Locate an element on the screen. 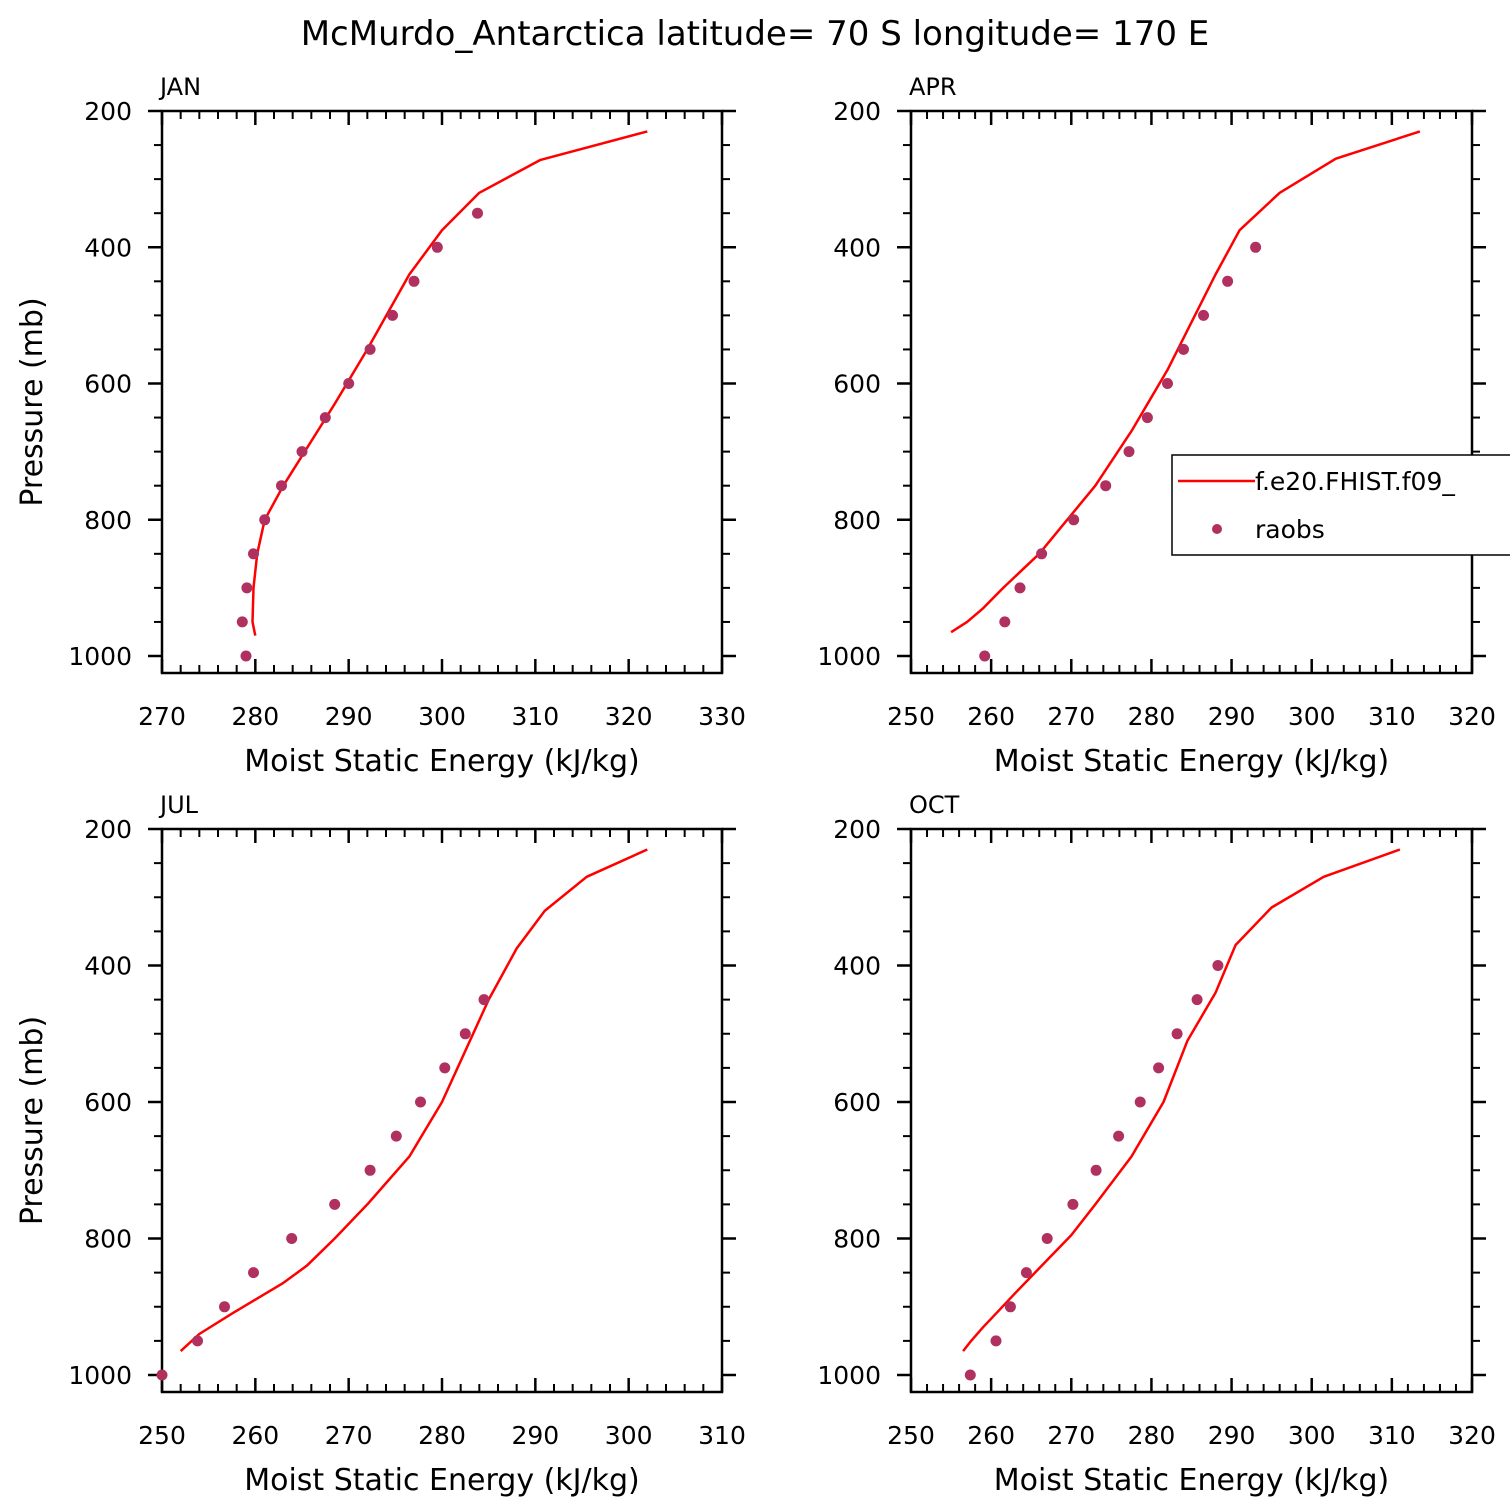  legend-obs-label: raobs is located at coordinates (1290, 529).